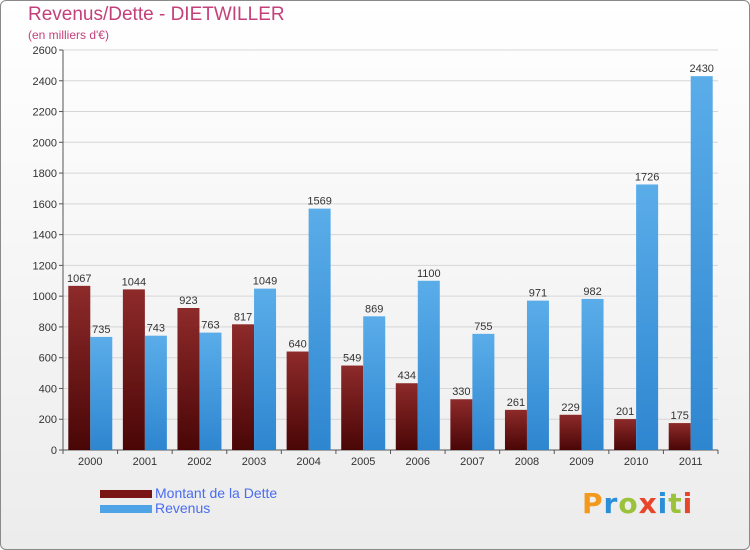  What do you see at coordinates (374, 309) in the screenshot?
I see `label-revenue-2005: 869` at bounding box center [374, 309].